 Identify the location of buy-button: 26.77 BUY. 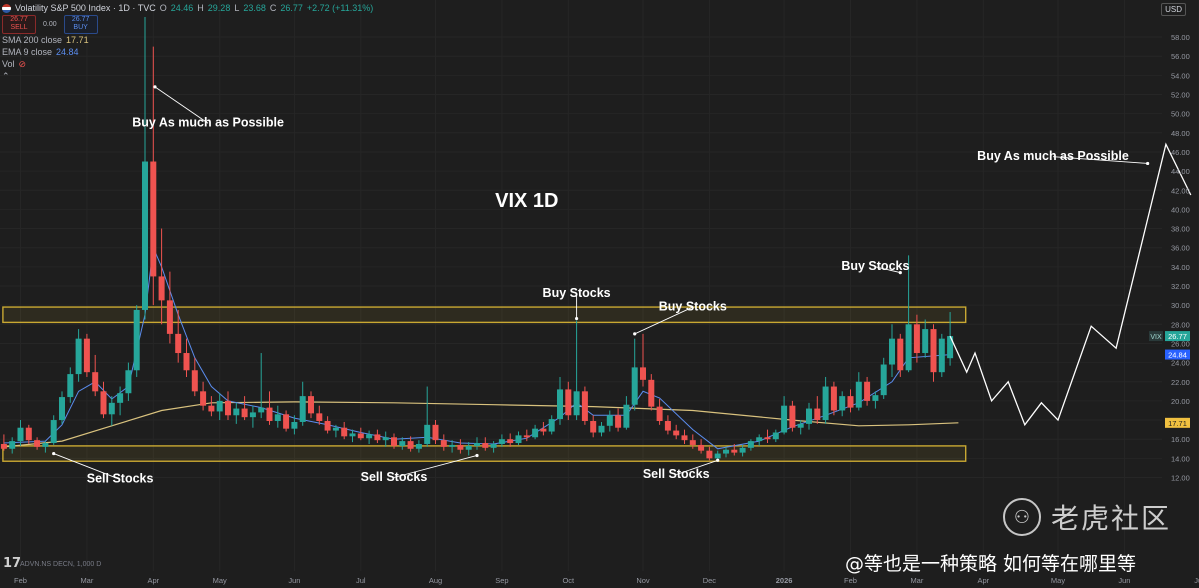
(81, 24).